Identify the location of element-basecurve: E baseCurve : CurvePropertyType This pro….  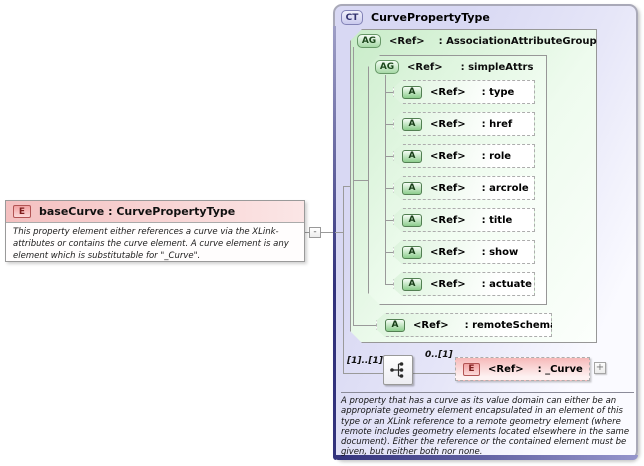
(155, 231).